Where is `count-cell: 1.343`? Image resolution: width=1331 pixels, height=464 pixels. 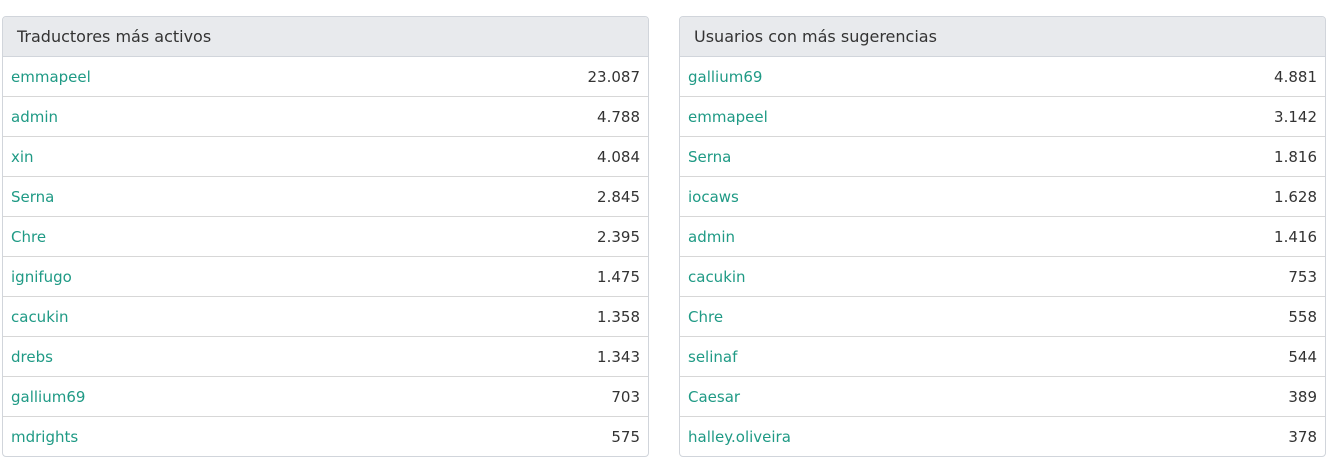
count-cell: 1.343 is located at coordinates (486, 356).